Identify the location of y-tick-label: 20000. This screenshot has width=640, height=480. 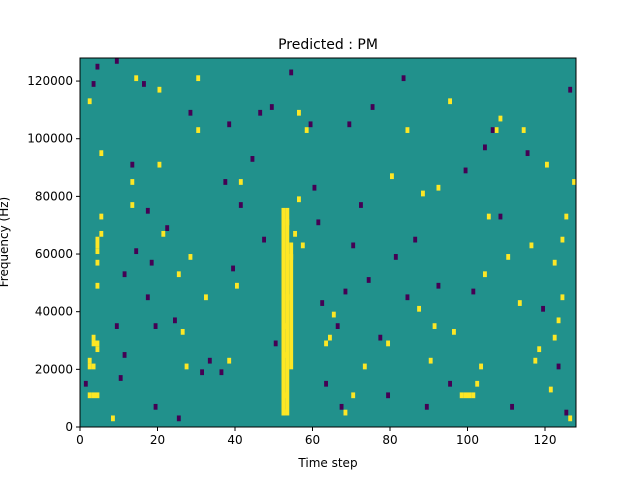
(54, 369).